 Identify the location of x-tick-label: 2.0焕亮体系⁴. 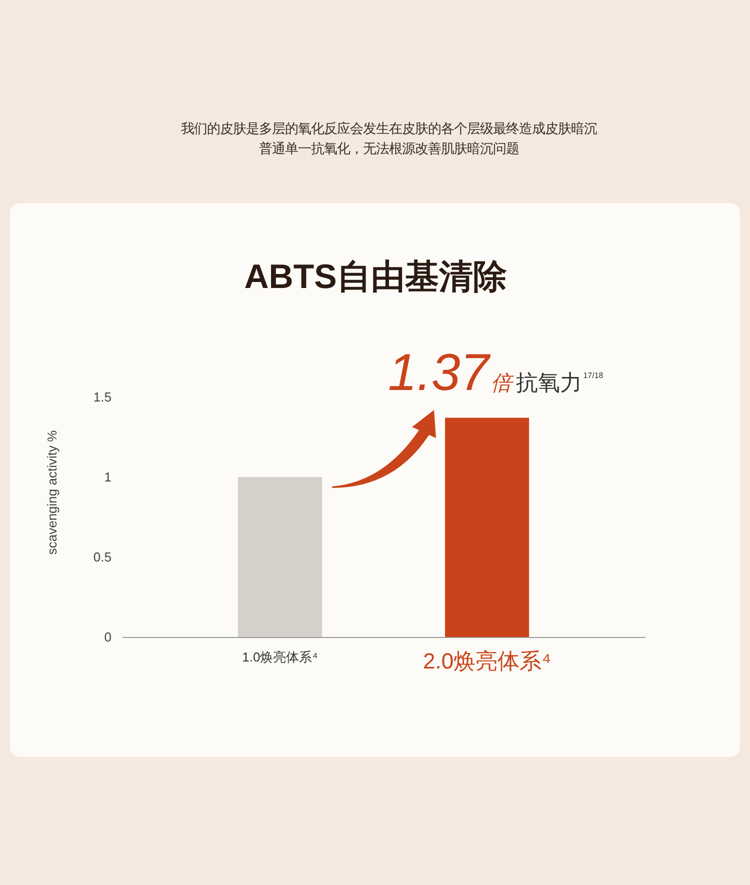
(487, 661).